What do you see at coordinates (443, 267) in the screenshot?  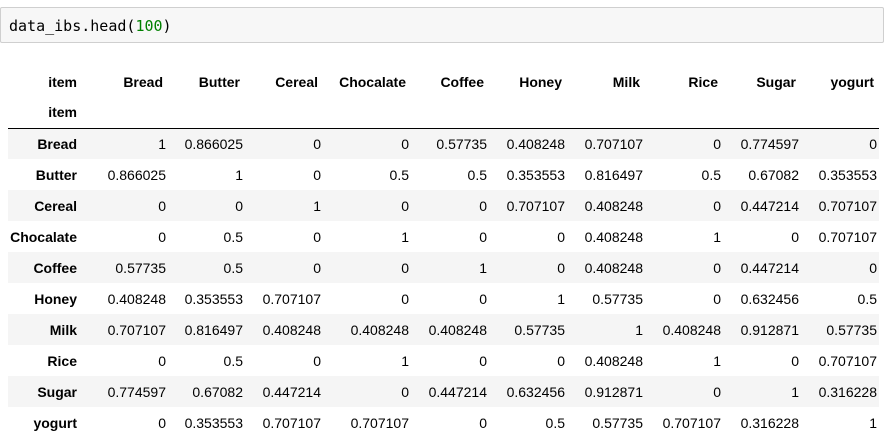 I see `table-row: Coffee 0.57735 0.5 0 0 1 0 0.408248 0 0.447214 0` at bounding box center [443, 267].